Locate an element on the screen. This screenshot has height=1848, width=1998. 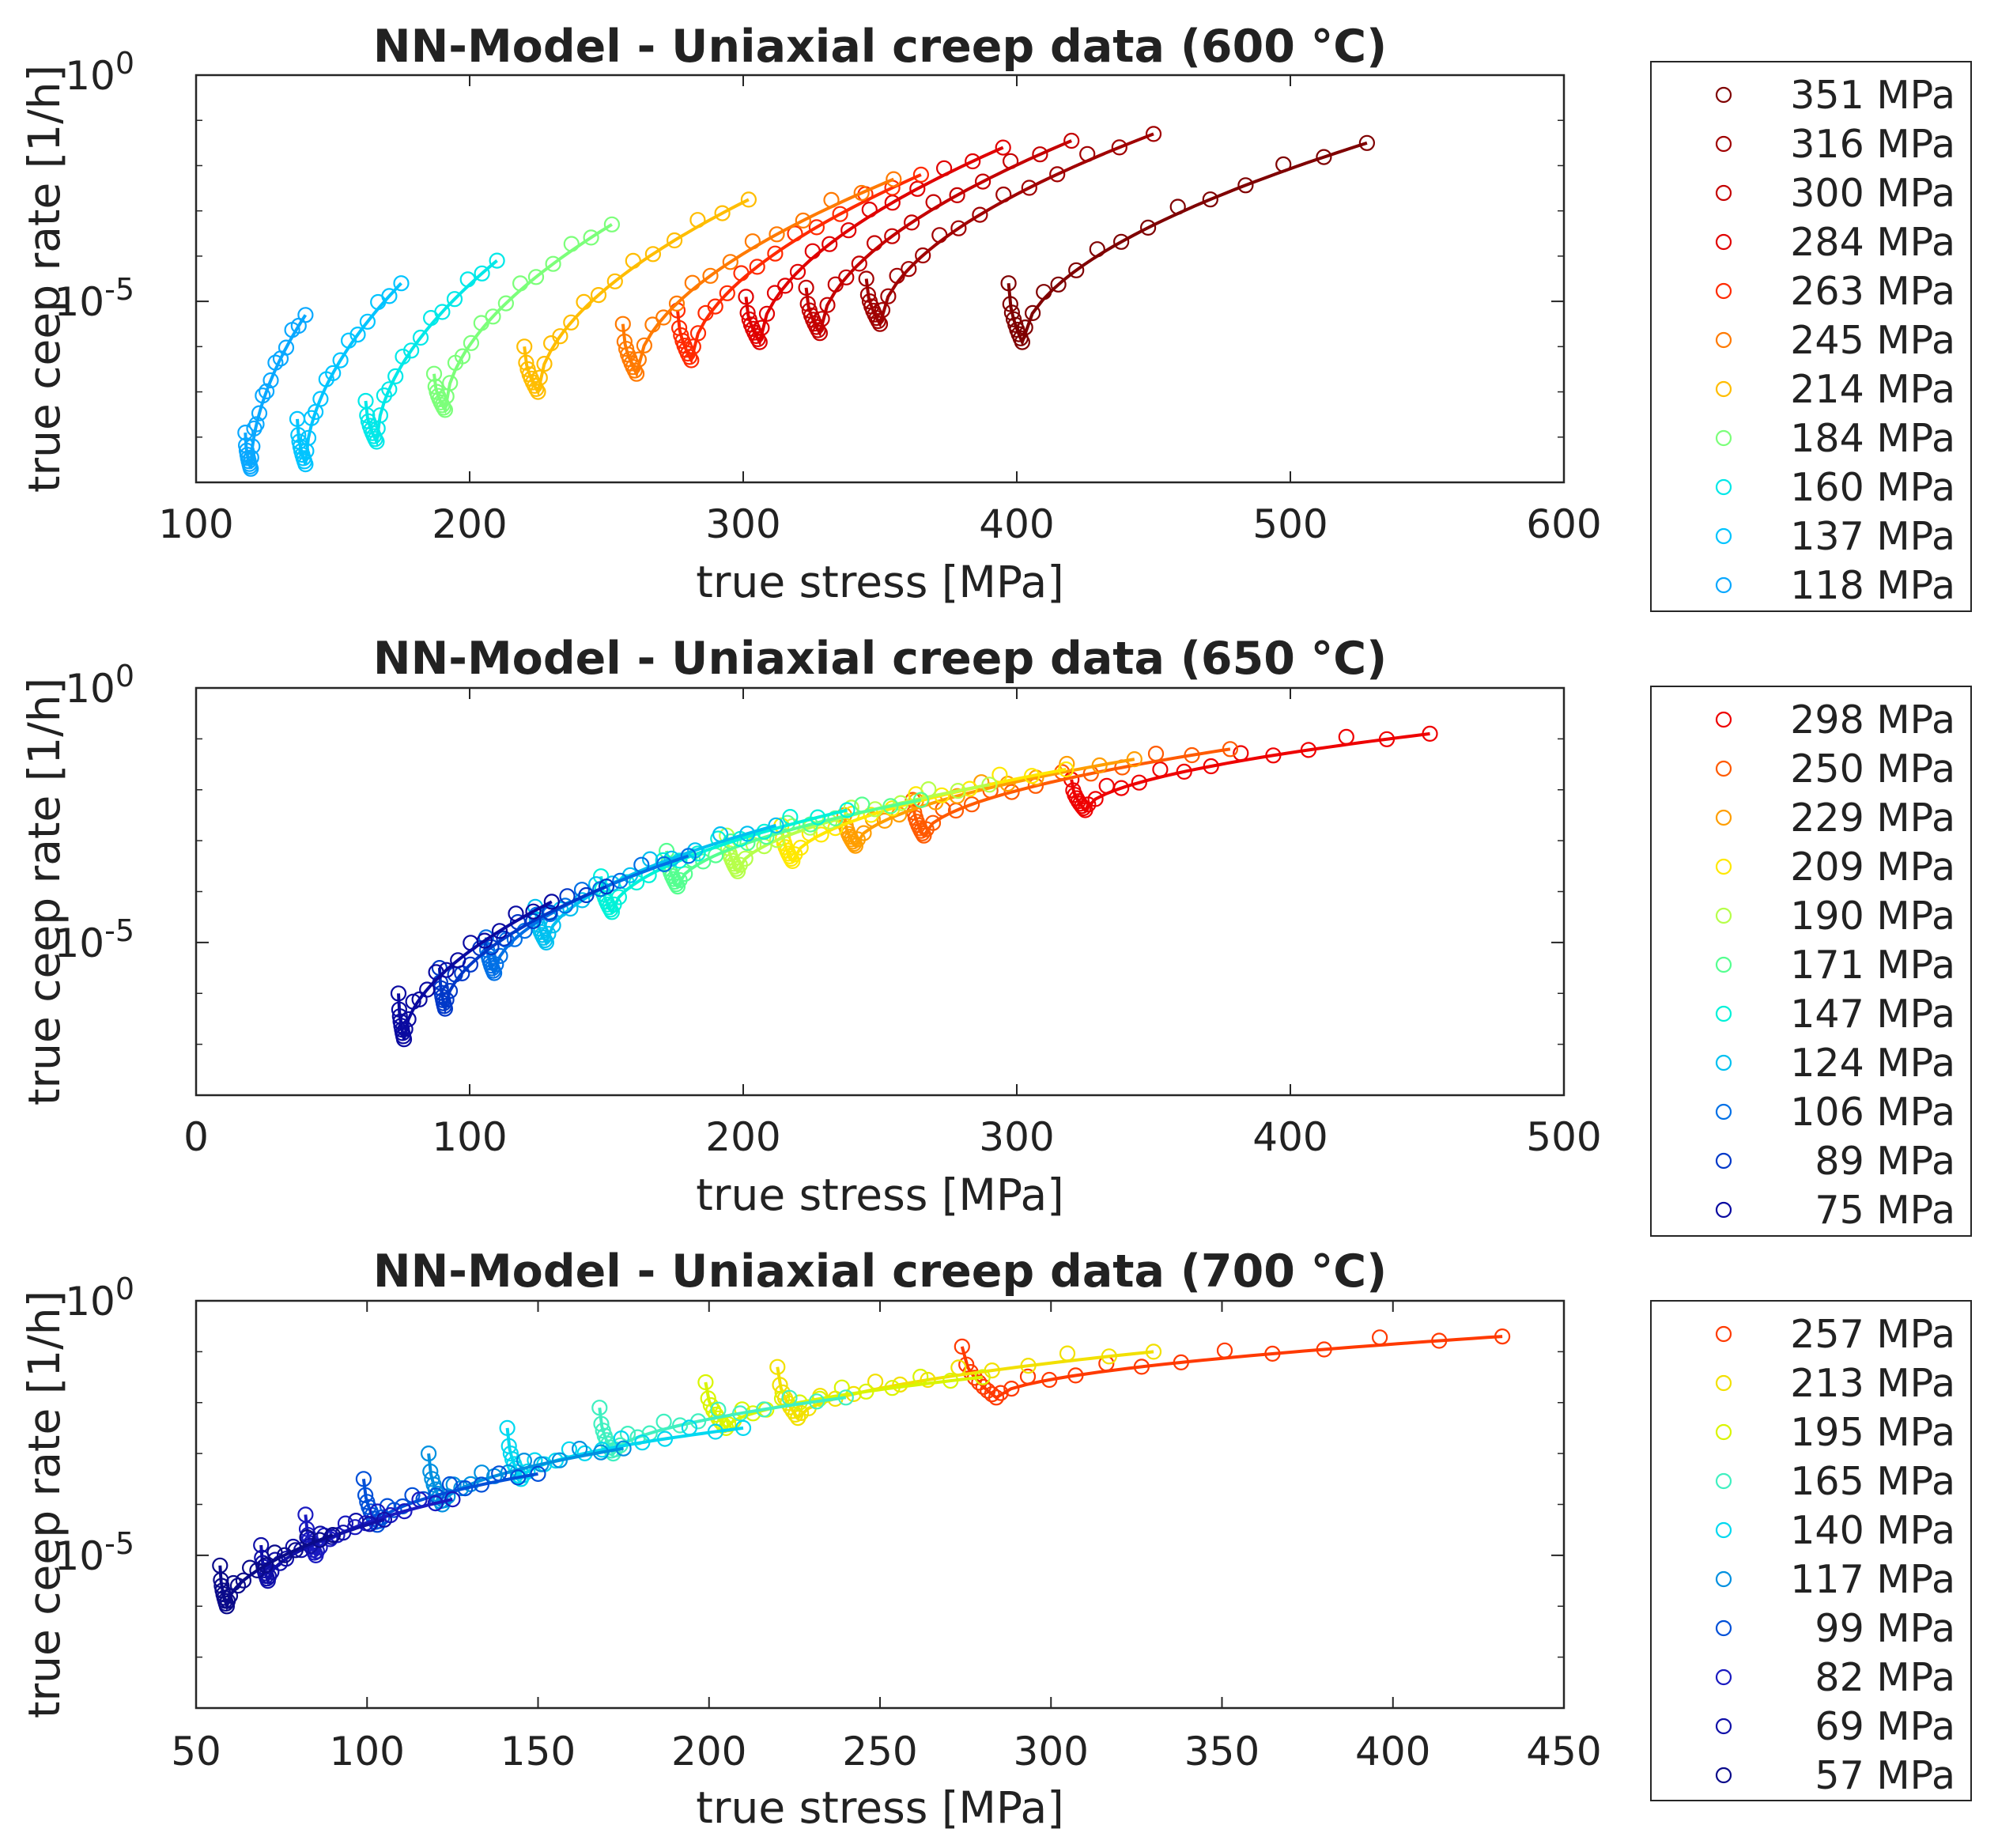
series-118-mpa is located at coordinates (276, 392).